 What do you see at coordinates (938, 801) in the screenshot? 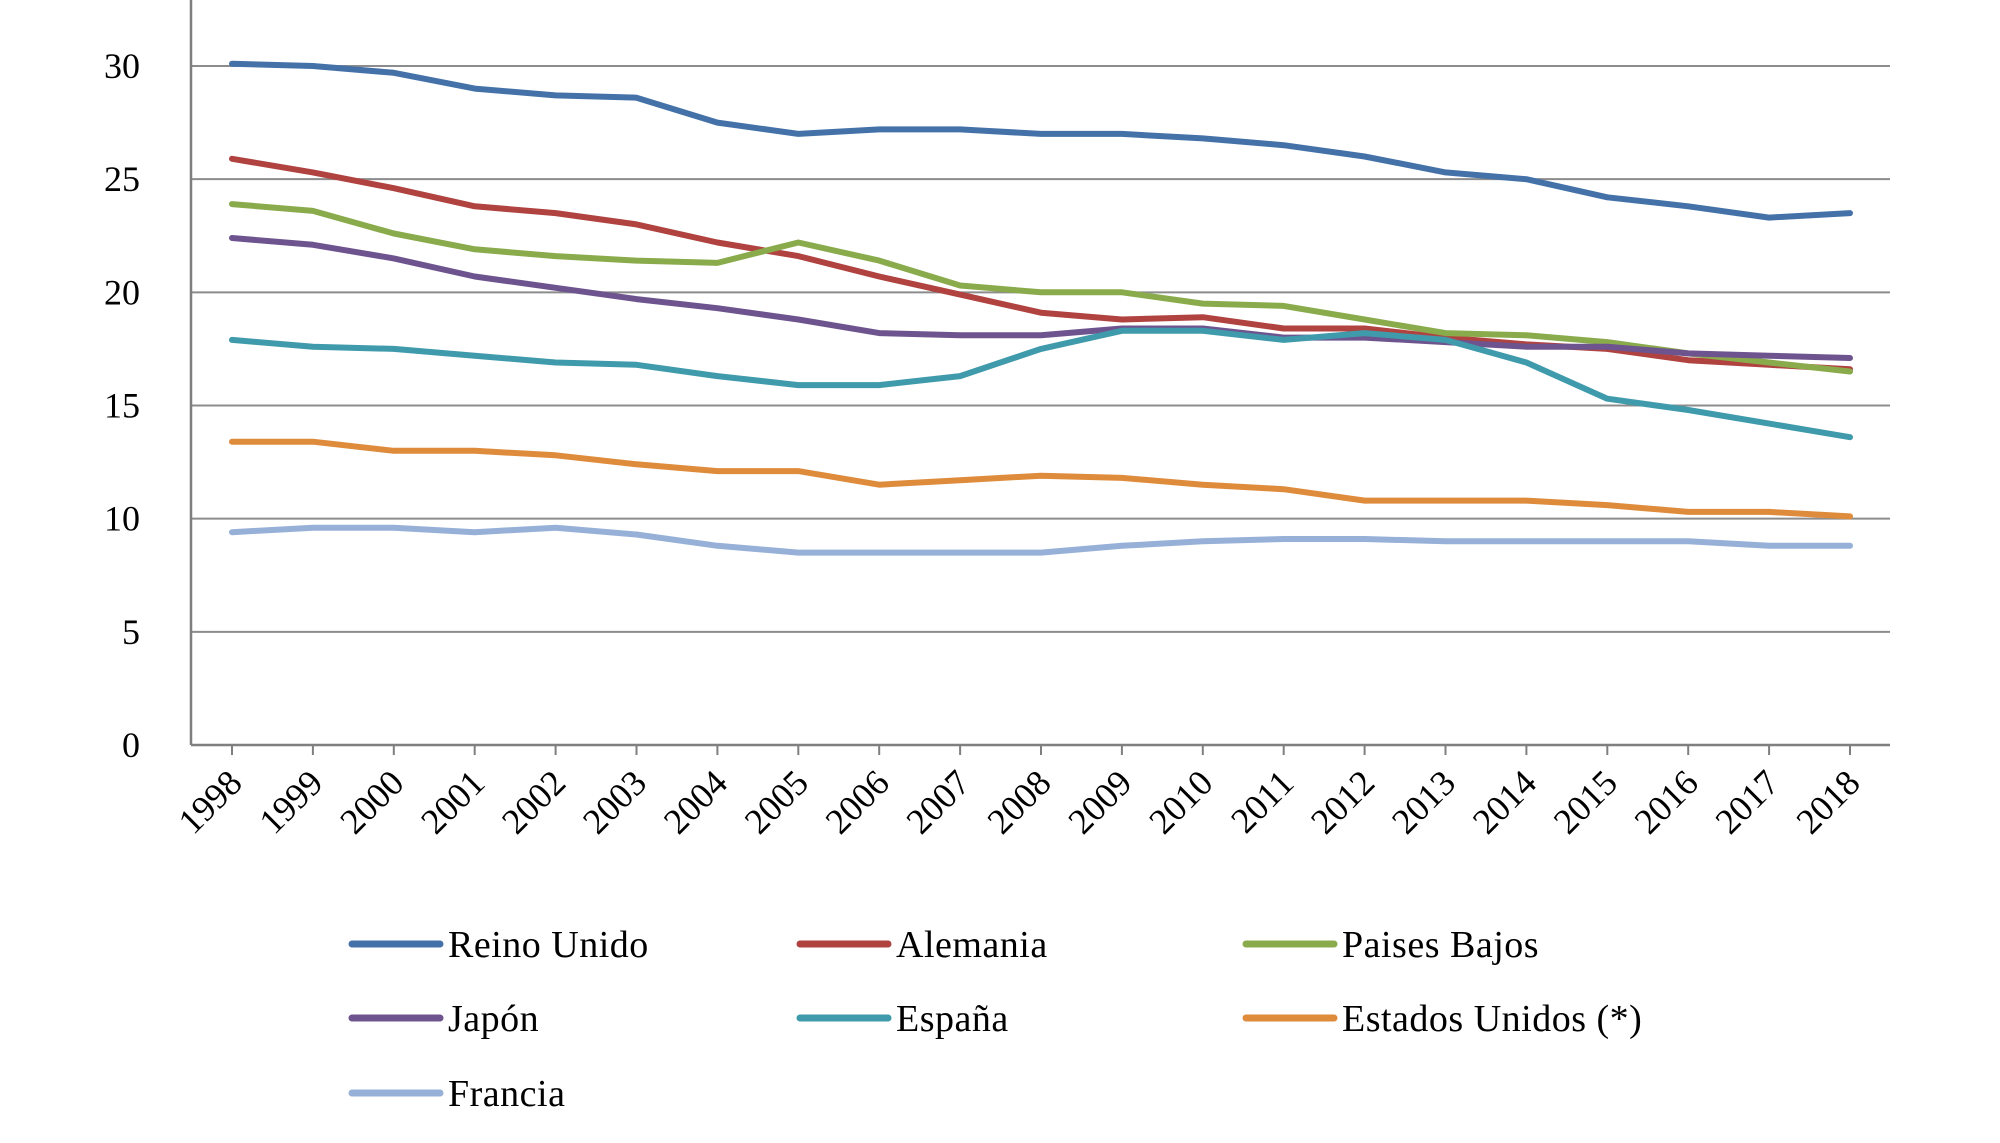
I see `x-tick-label: 2007` at bounding box center [938, 801].